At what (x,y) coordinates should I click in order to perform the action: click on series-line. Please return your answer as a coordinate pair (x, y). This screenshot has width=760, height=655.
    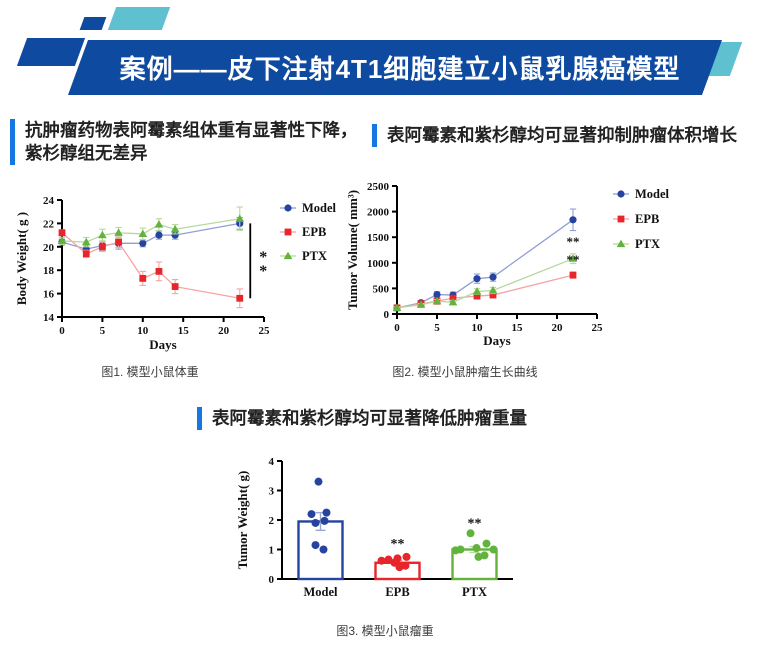
    Looking at the image, I should click on (485, 264).